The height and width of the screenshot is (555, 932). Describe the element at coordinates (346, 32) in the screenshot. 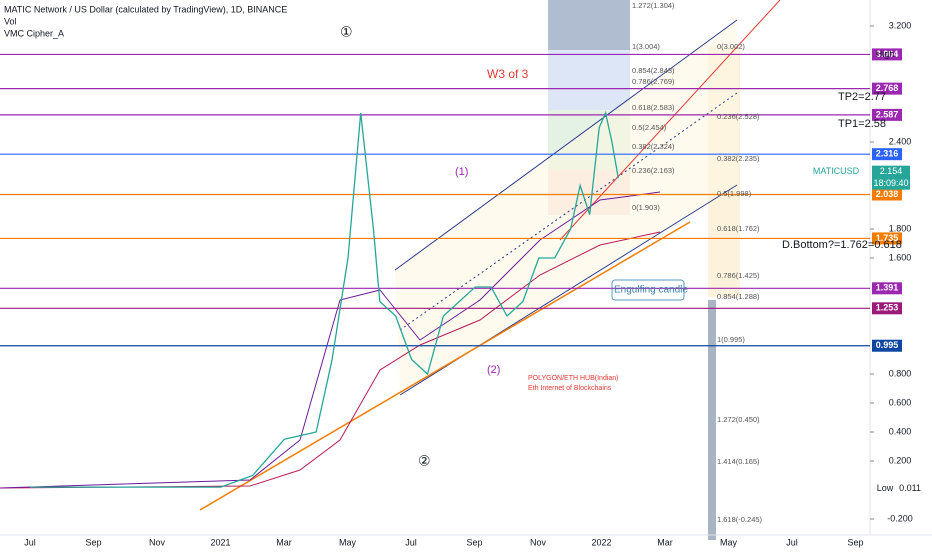

I see `annotation: ①` at that location.